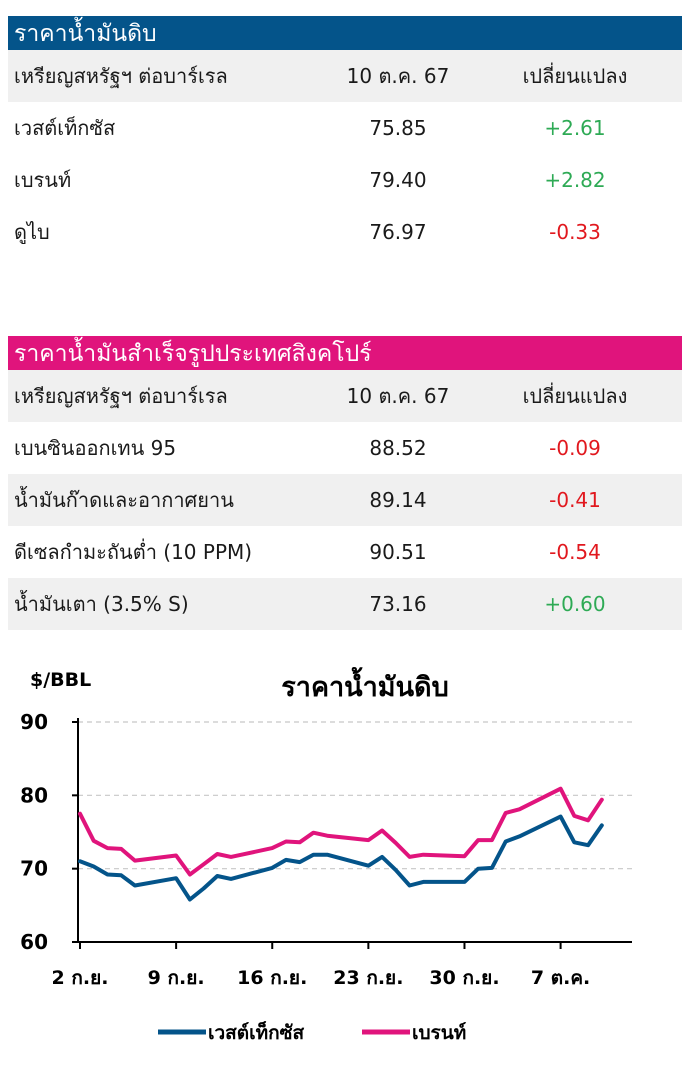 This screenshot has height=1065, width=692. Describe the element at coordinates (575, 232) in the screenshot. I see `row-change: -0.33` at that location.